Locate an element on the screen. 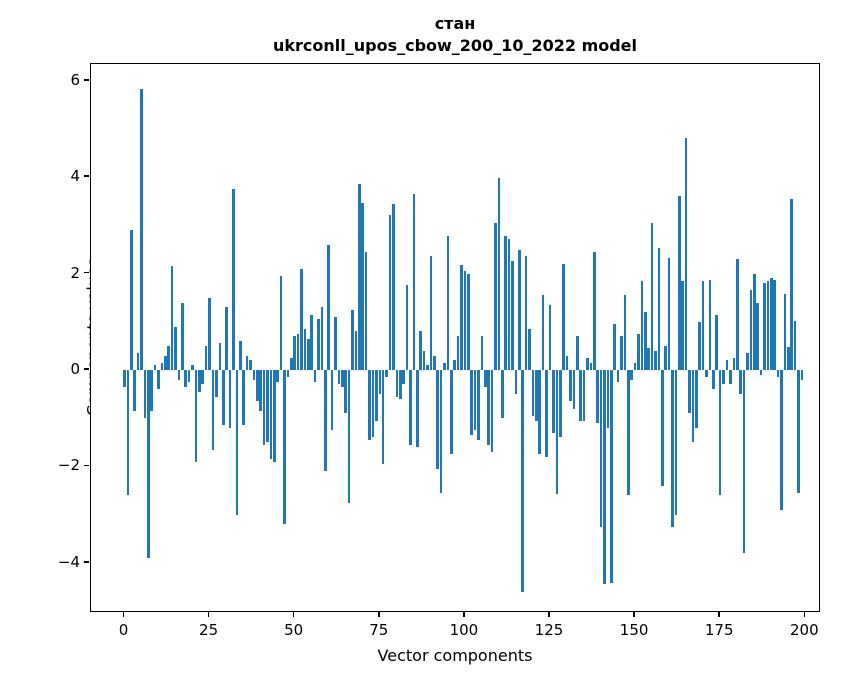 This screenshot has height=696, width=847. y-tick-label: −4 is located at coordinates (68, 561).